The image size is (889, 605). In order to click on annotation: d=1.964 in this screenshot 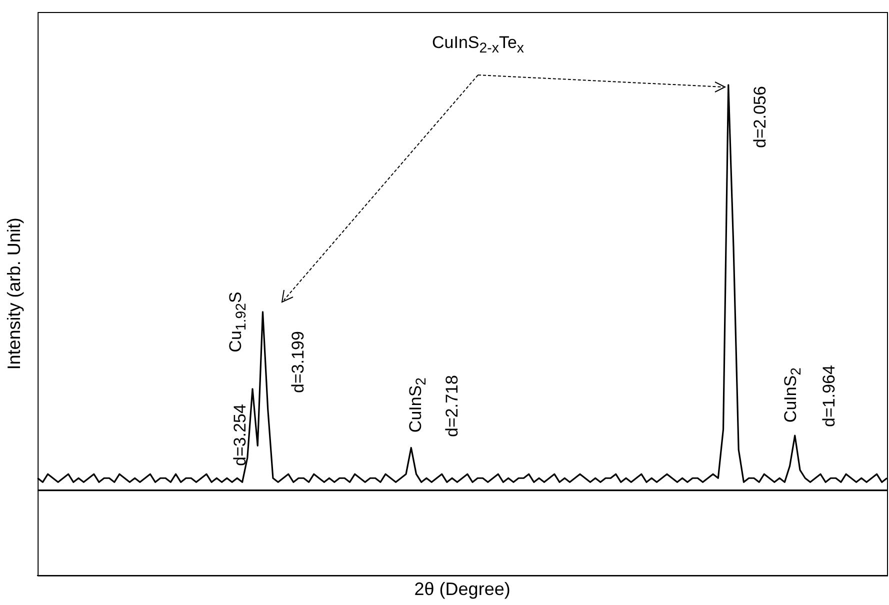, I will do `click(829, 396)`.